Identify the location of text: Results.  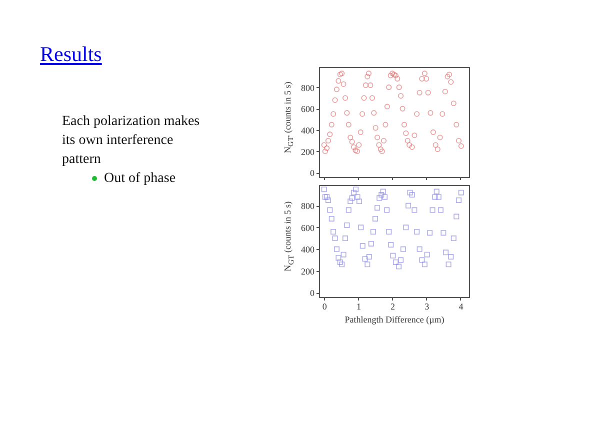
(71, 54).